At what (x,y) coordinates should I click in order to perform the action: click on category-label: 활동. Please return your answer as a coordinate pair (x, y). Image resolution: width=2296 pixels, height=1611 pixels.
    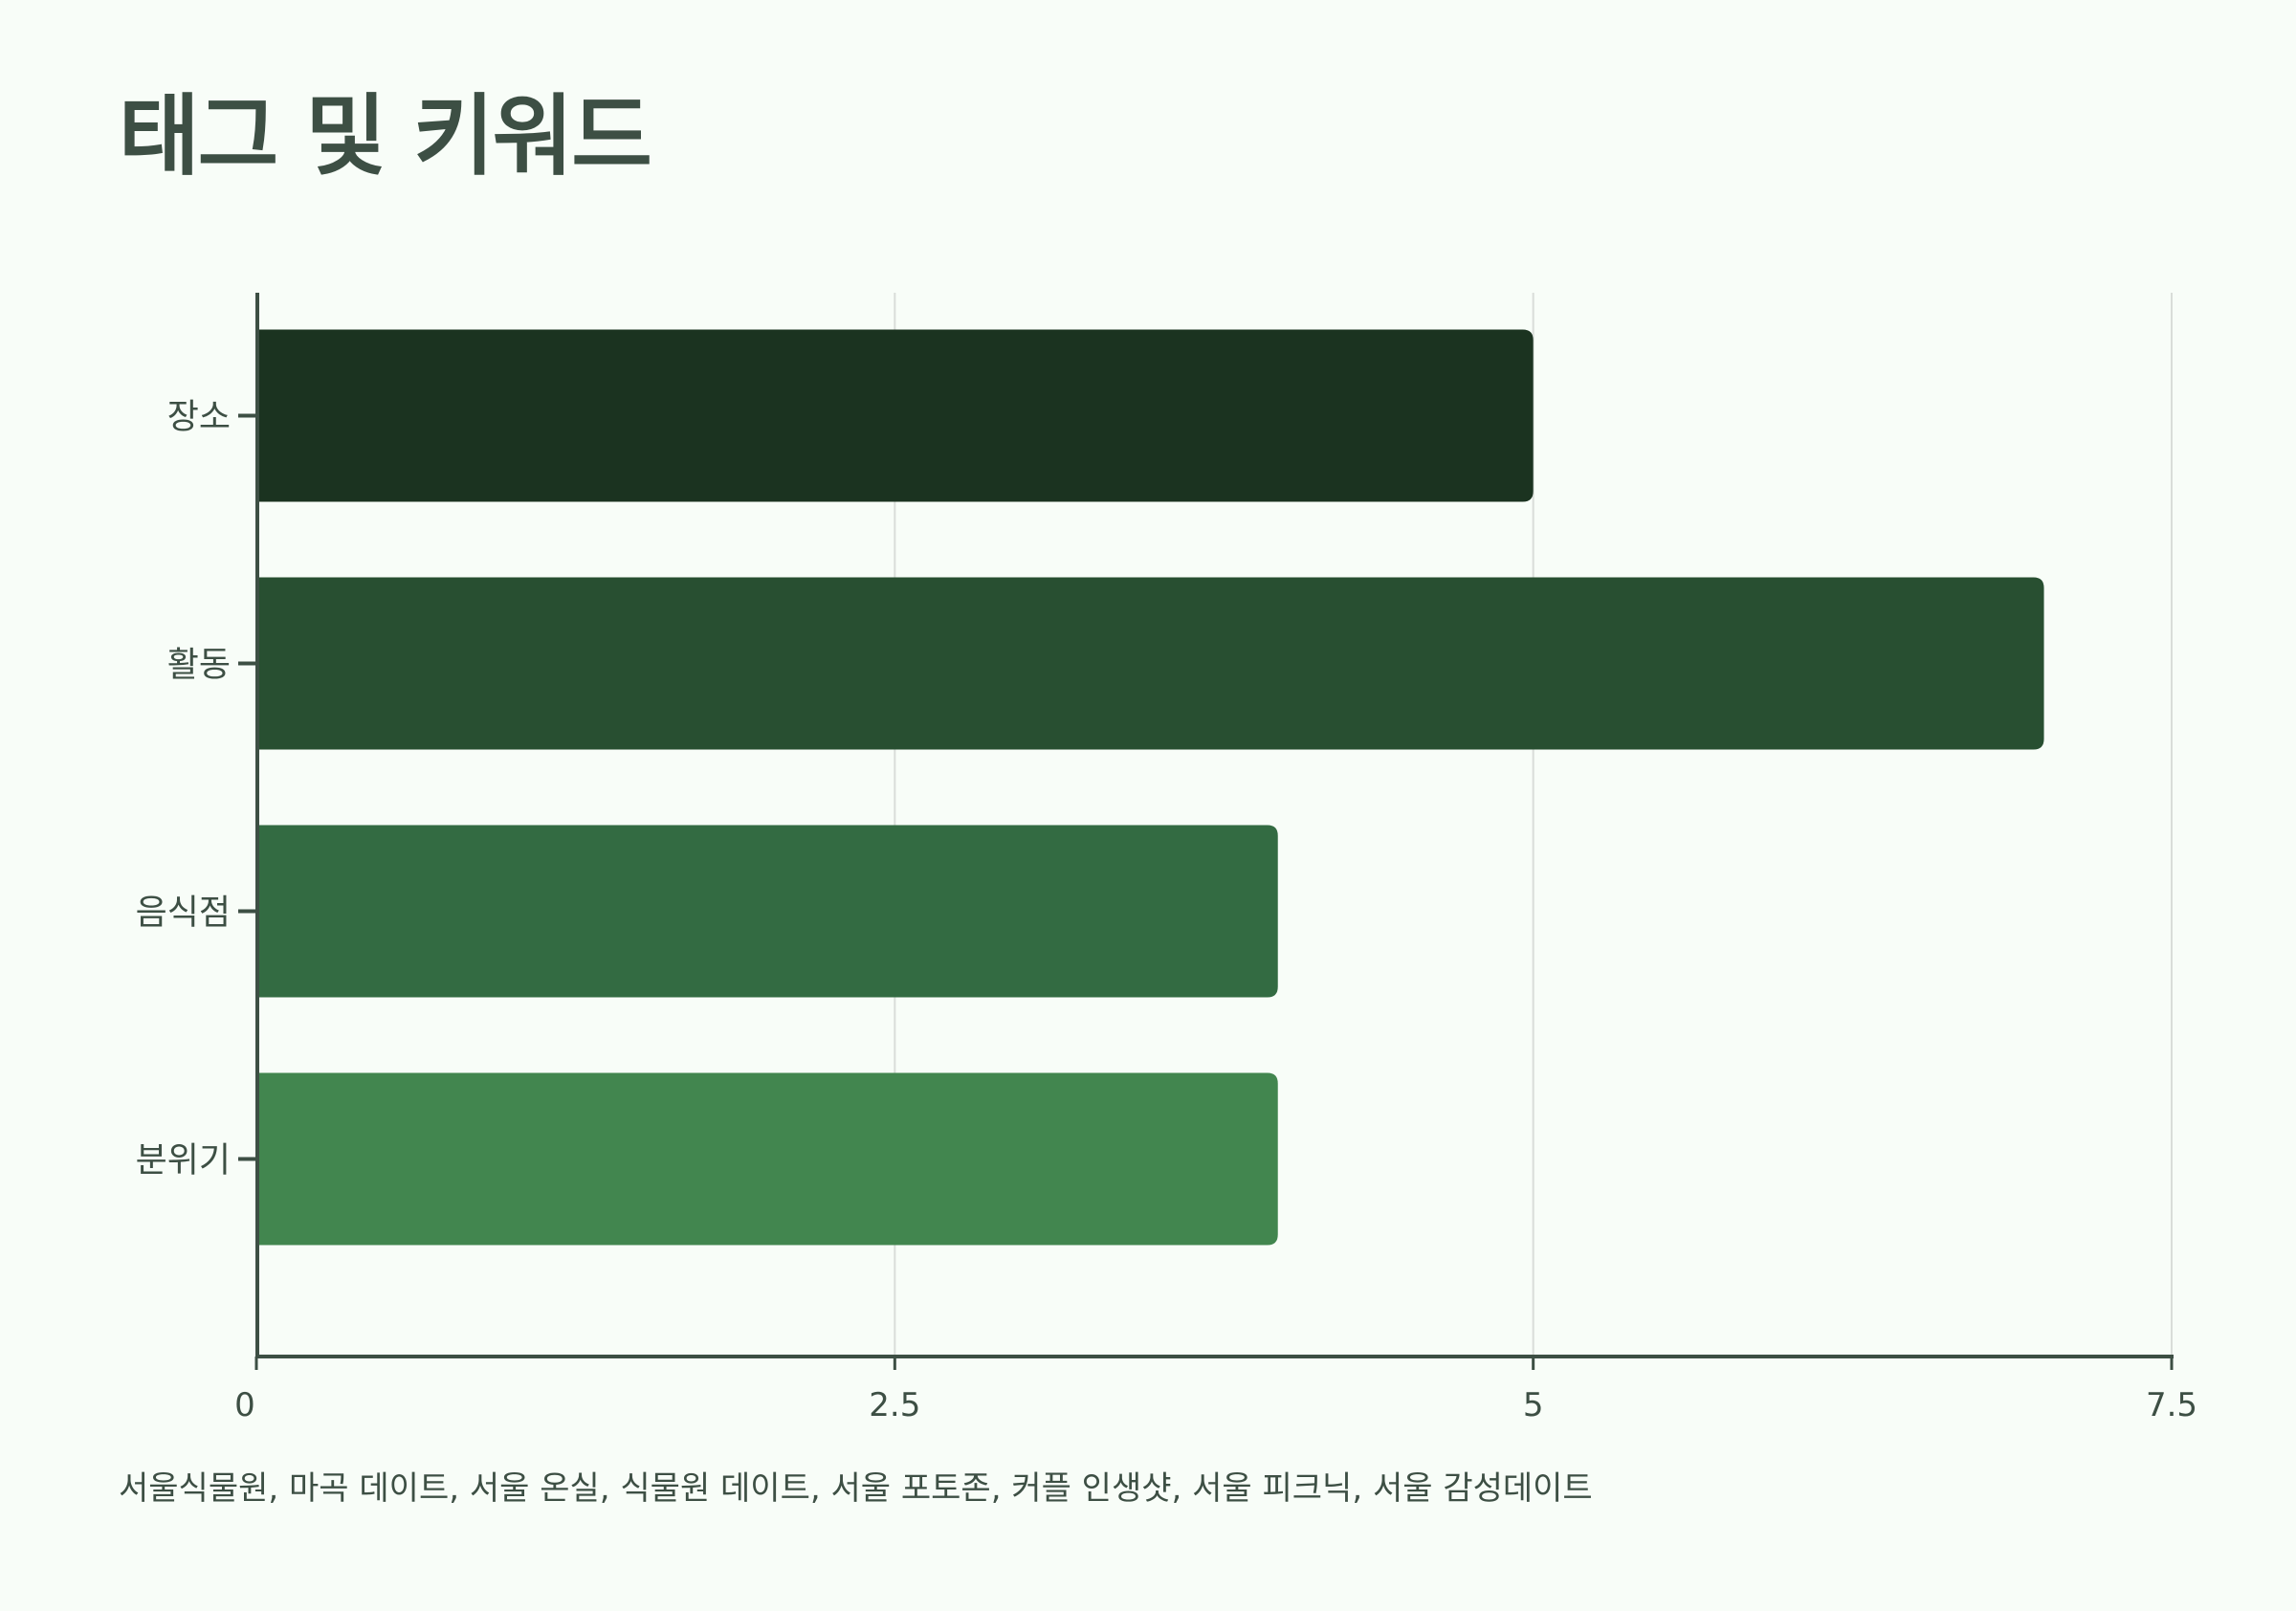
    Looking at the image, I should click on (199, 665).